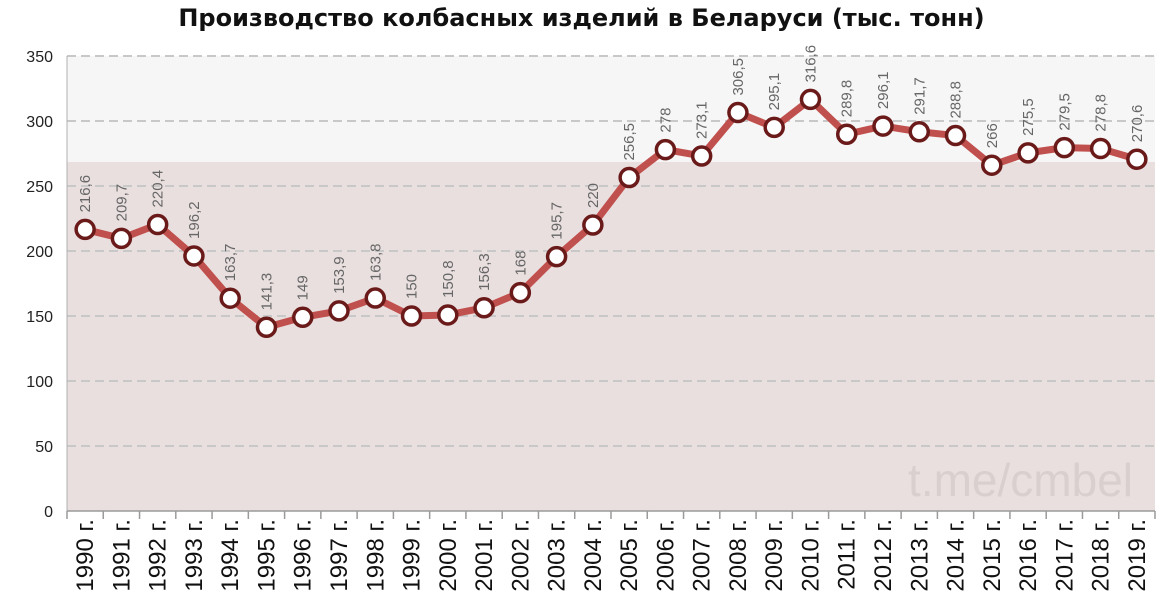 This screenshot has width=1163, height=615. I want to click on data-label: 275,5, so click(1028, 117).